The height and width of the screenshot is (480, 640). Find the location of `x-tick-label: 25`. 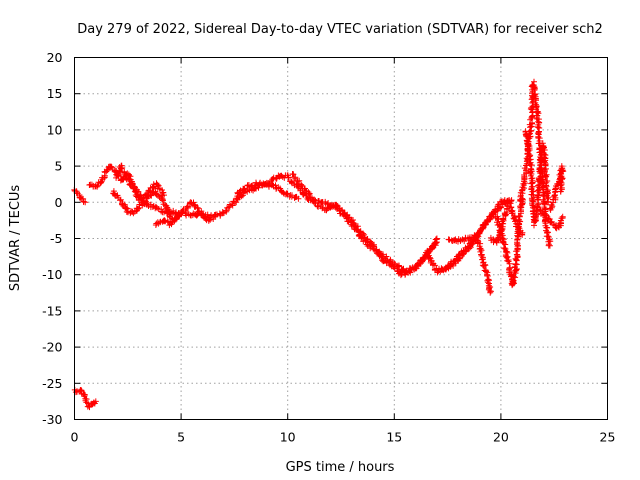

x-tick-label: 25 is located at coordinates (608, 437).